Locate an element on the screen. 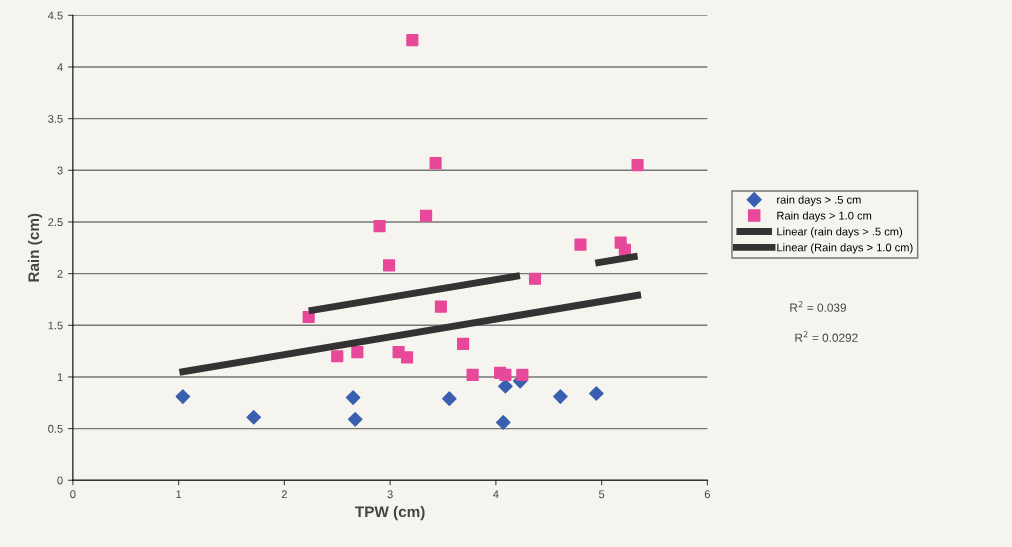  legend-label: Linear (Rain days > 1.0 cm) is located at coordinates (845, 248).